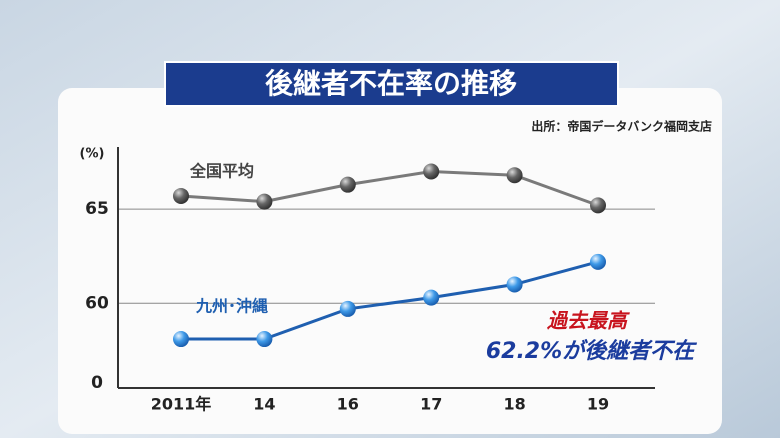 This screenshot has width=780, height=438. I want to click on y-tick-label: 60, so click(97, 303).